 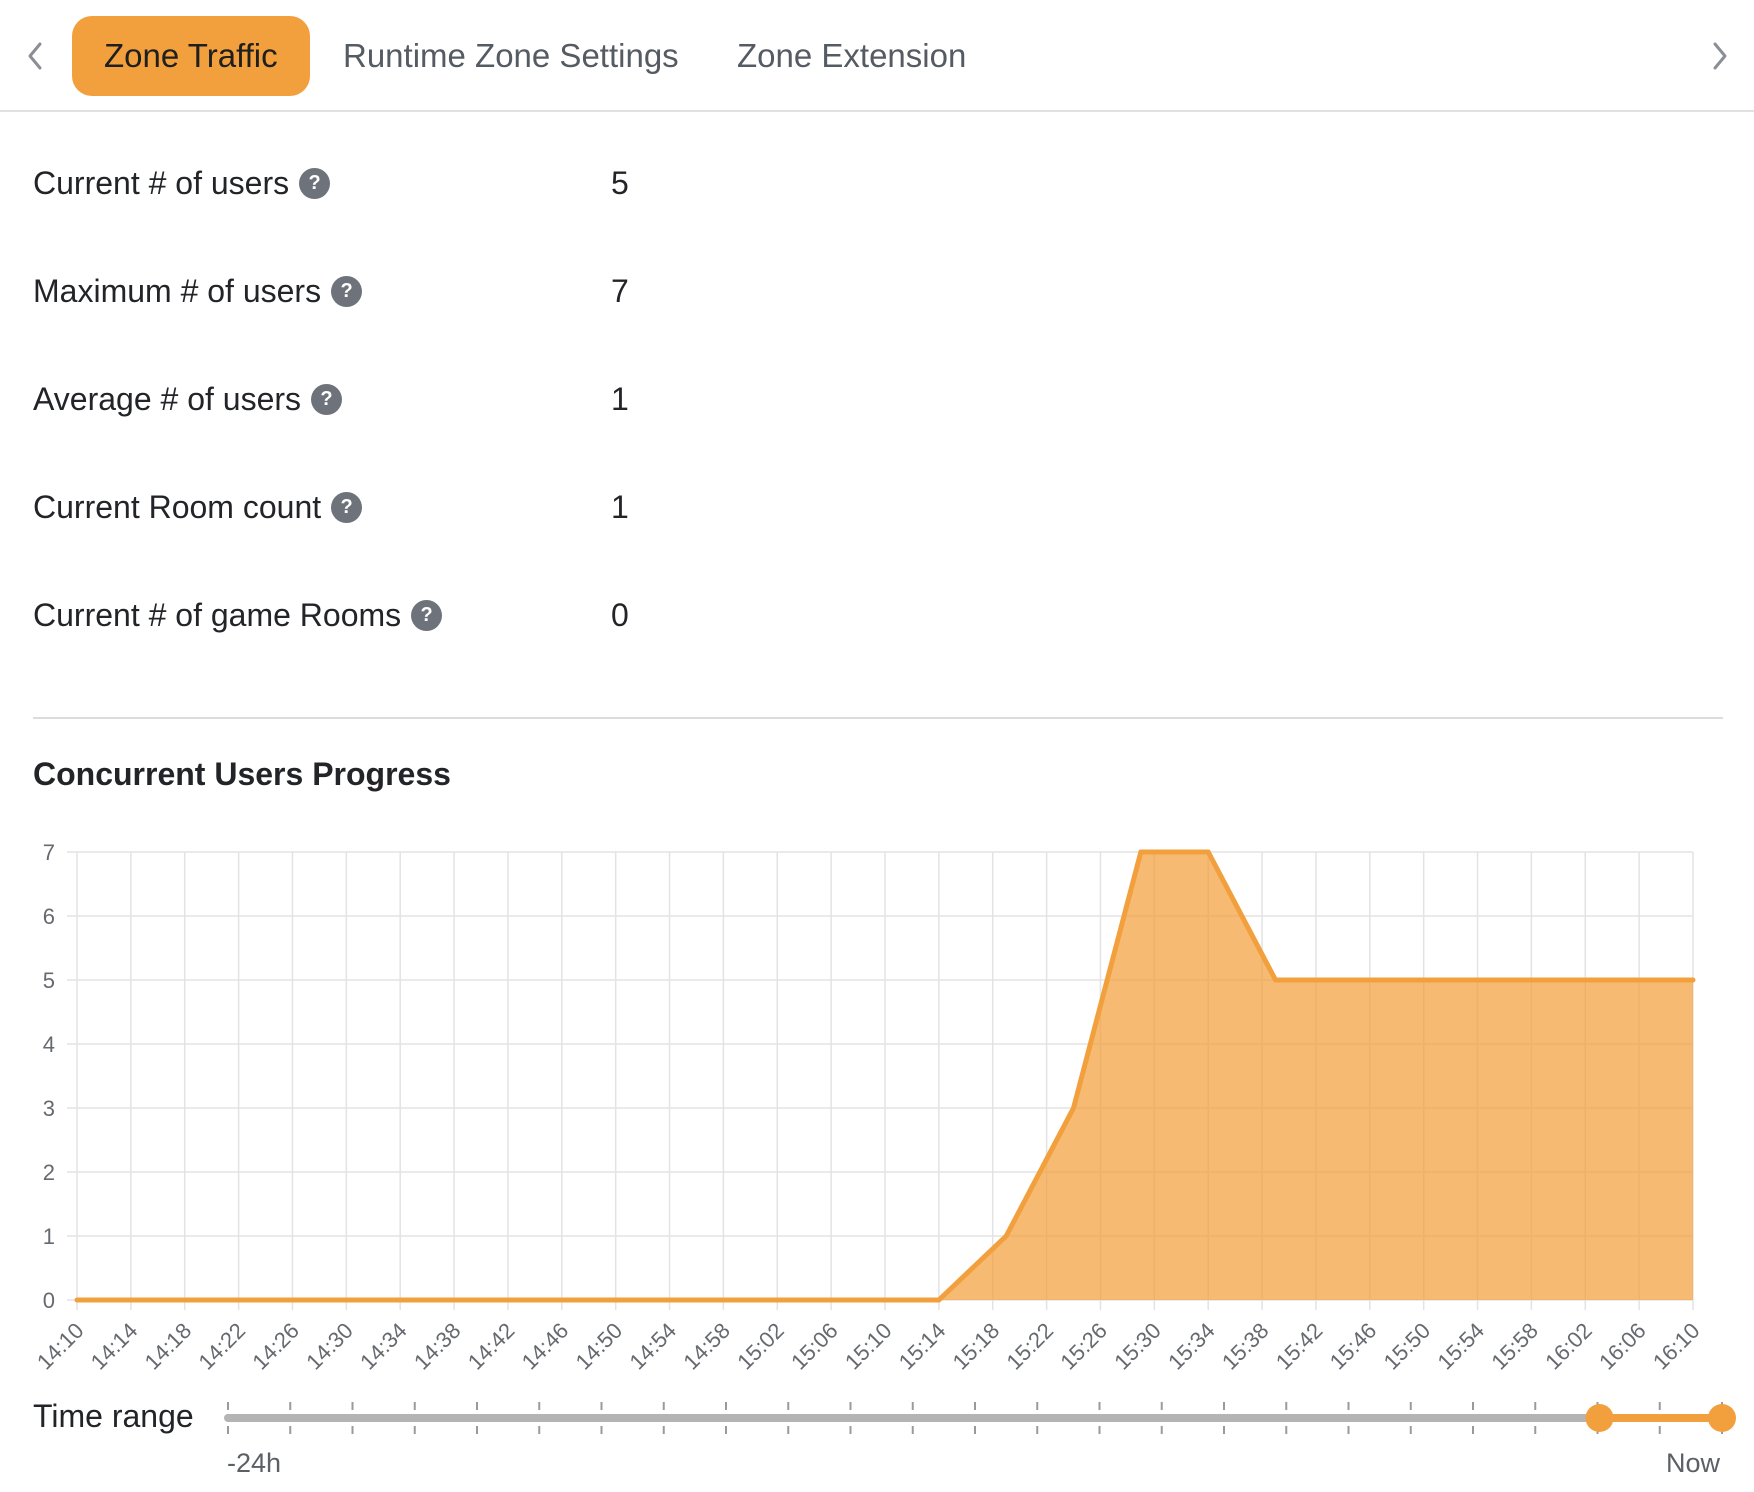 What do you see at coordinates (852, 55) in the screenshot?
I see `tab-zone-extension: Zone Extension` at bounding box center [852, 55].